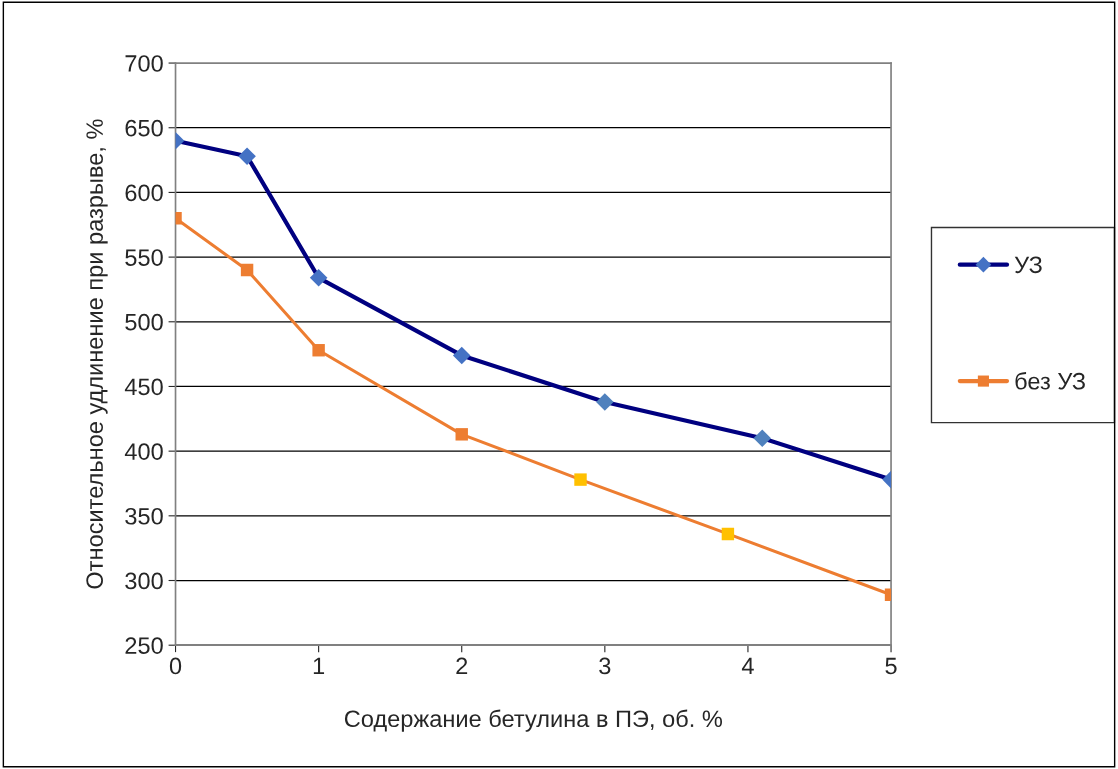 The image size is (1118, 769). What do you see at coordinates (144, 193) in the screenshot?
I see `y-tick-label: 600` at bounding box center [144, 193].